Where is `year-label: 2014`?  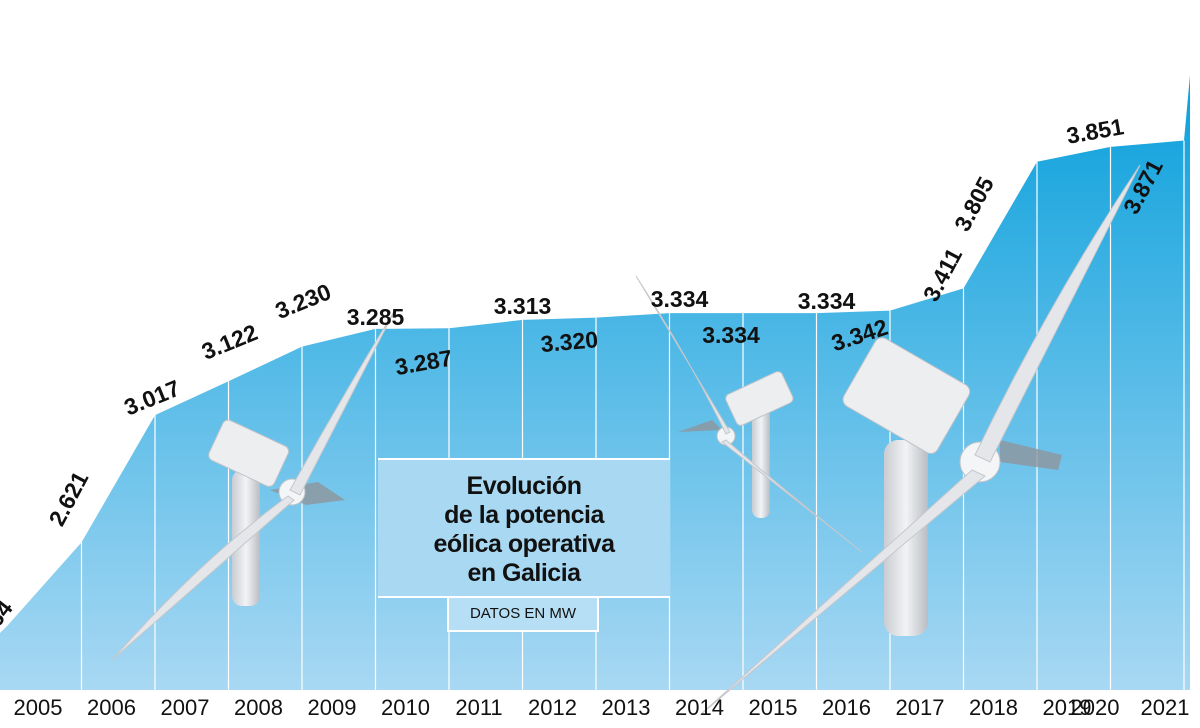
year-label: 2014 is located at coordinates (699, 707).